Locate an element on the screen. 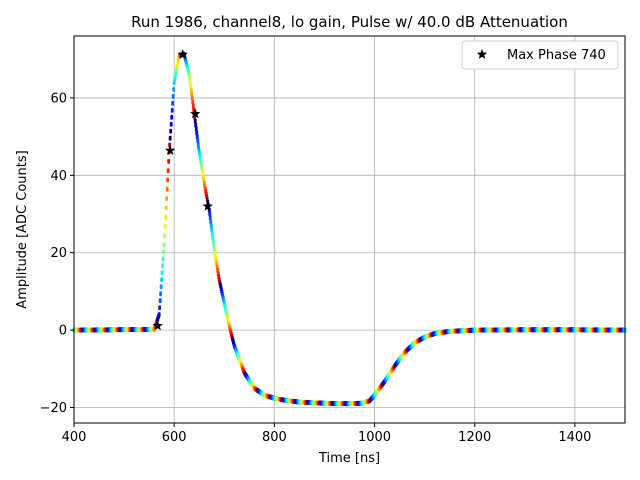 The image size is (640, 480). x-tick-label: 1200 is located at coordinates (474, 437).